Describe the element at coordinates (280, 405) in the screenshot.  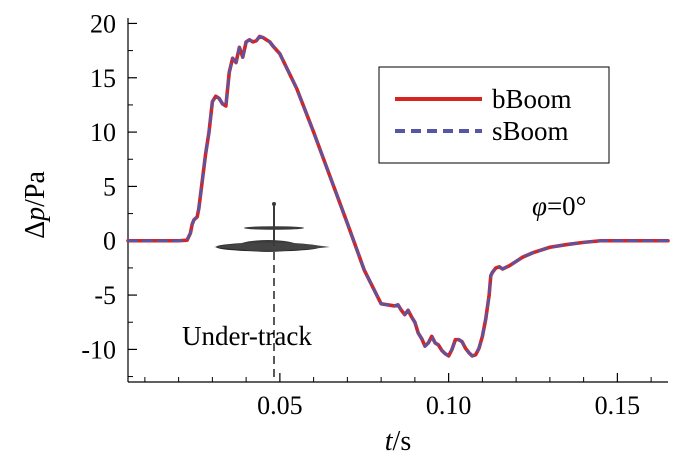
I see `x-tick-label: 0.05` at that location.